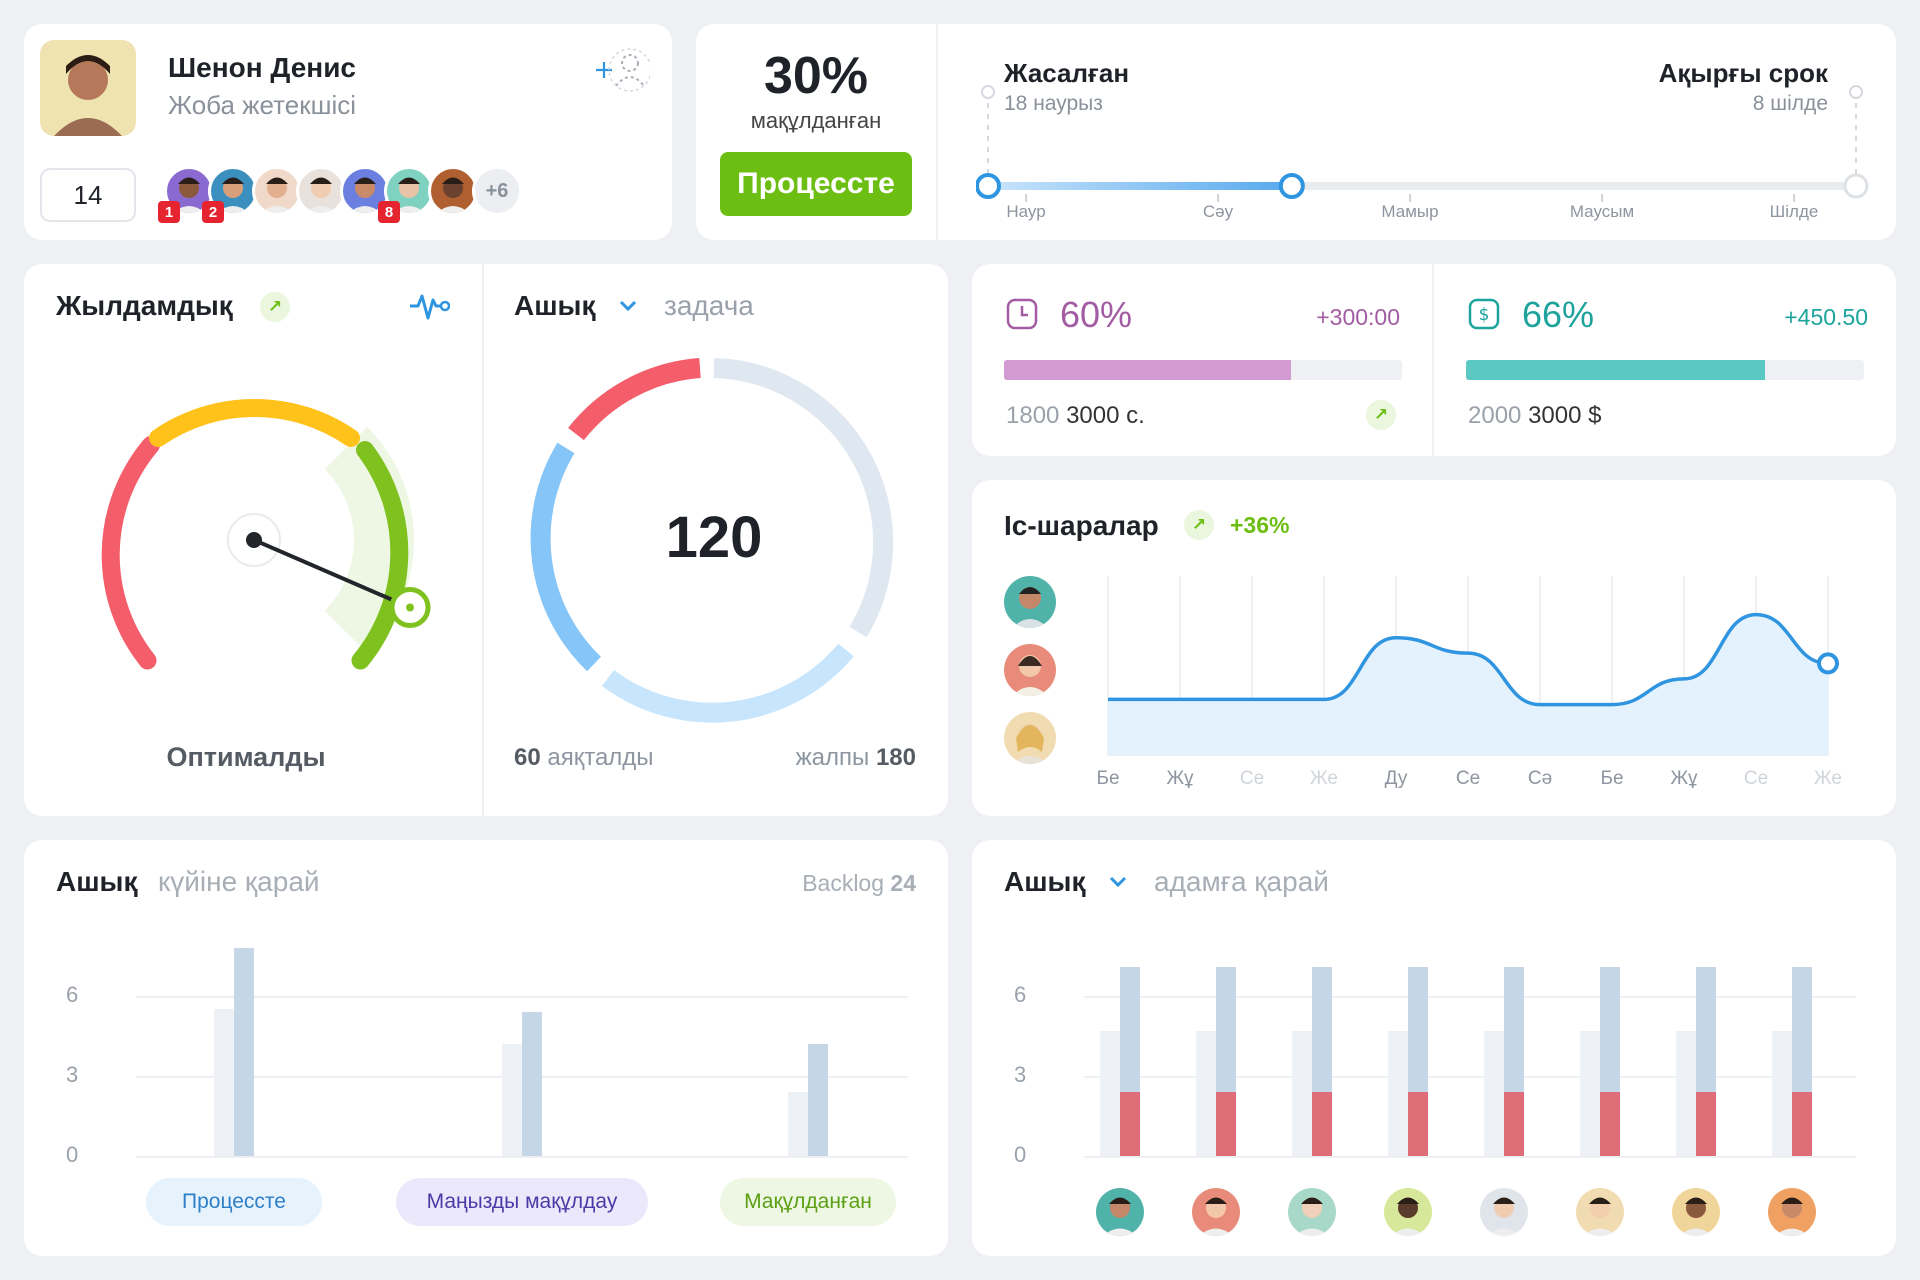 The image size is (1920, 1280). What do you see at coordinates (1358, 317) in the screenshot?
I see `time-delta: +300:00` at bounding box center [1358, 317].